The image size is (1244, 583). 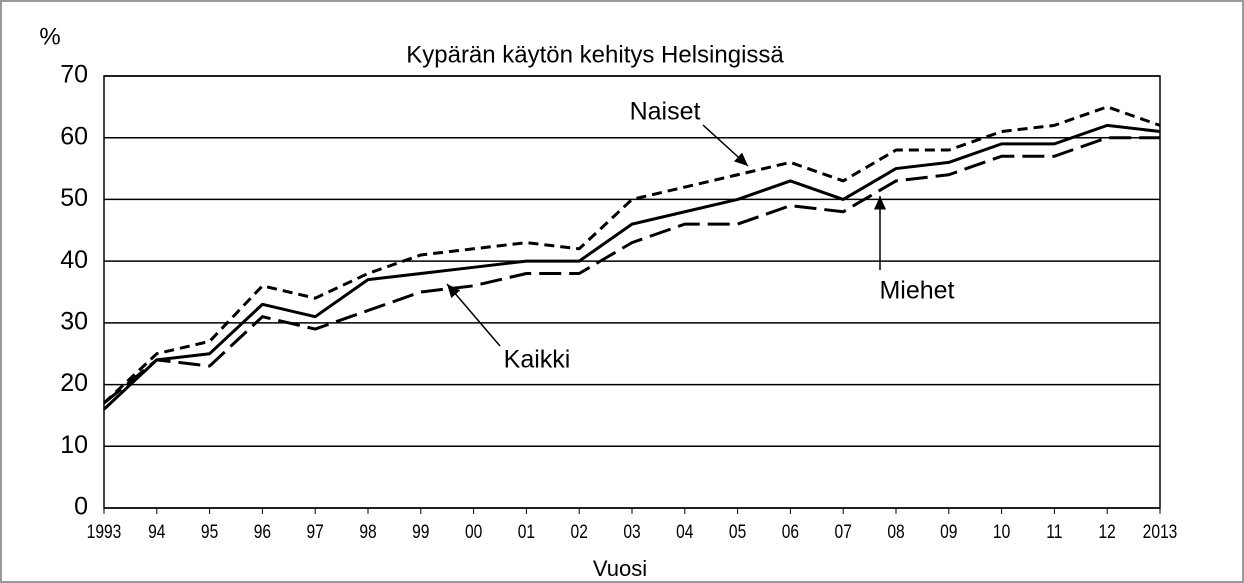 What do you see at coordinates (74, 75) in the screenshot?
I see `y-tick-label: 70` at bounding box center [74, 75].